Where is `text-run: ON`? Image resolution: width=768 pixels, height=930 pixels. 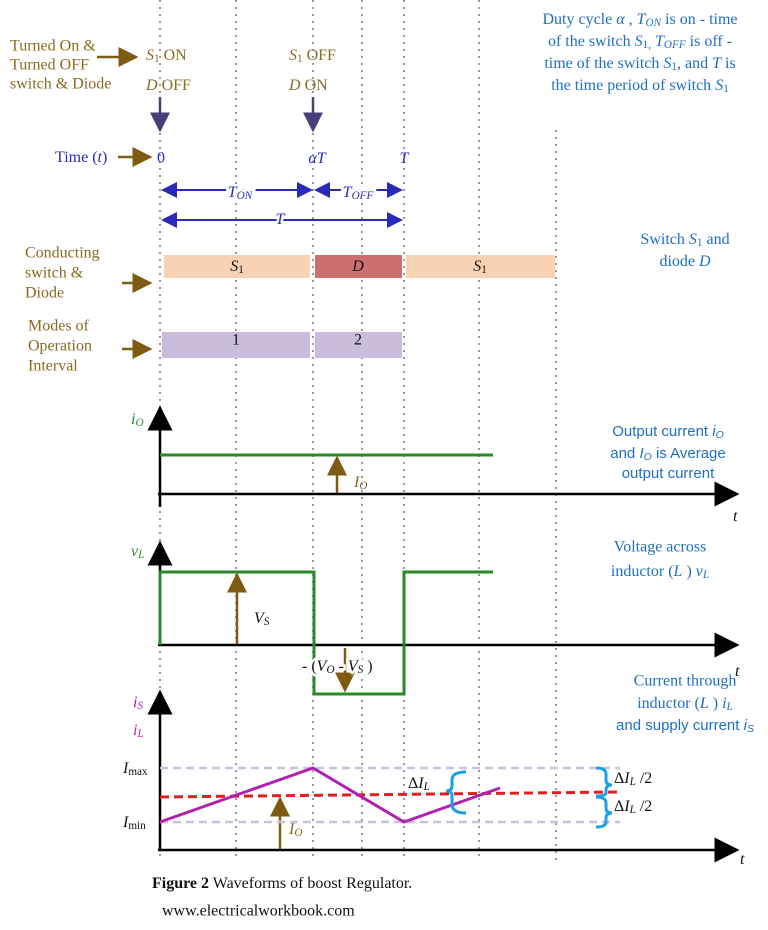 text-run: ON is located at coordinates (174, 55).